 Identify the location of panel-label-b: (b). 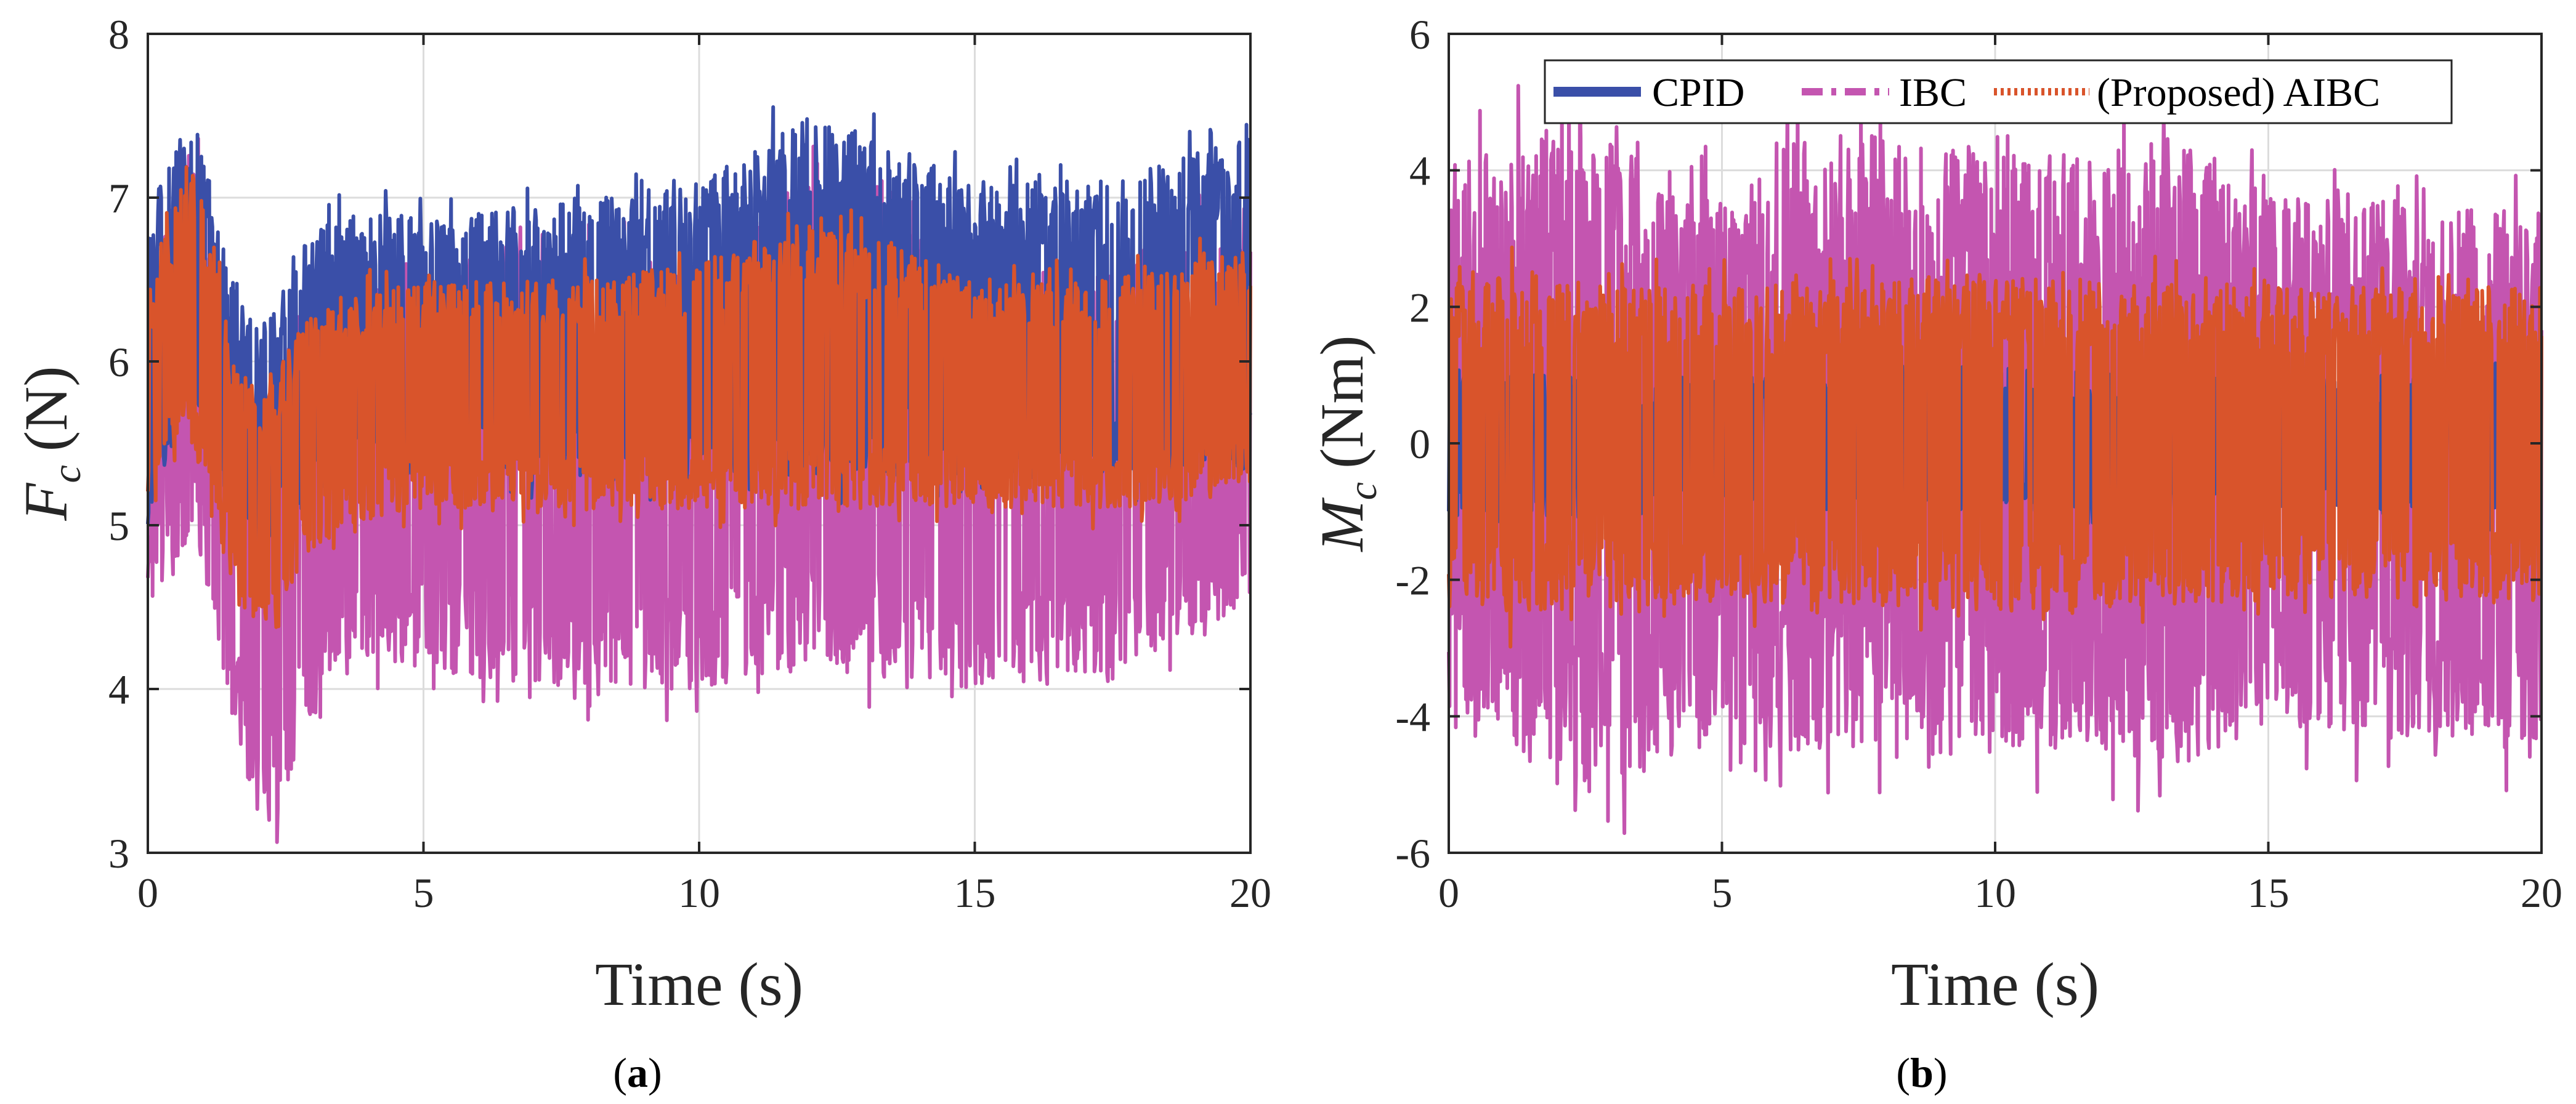
(1921, 1072).